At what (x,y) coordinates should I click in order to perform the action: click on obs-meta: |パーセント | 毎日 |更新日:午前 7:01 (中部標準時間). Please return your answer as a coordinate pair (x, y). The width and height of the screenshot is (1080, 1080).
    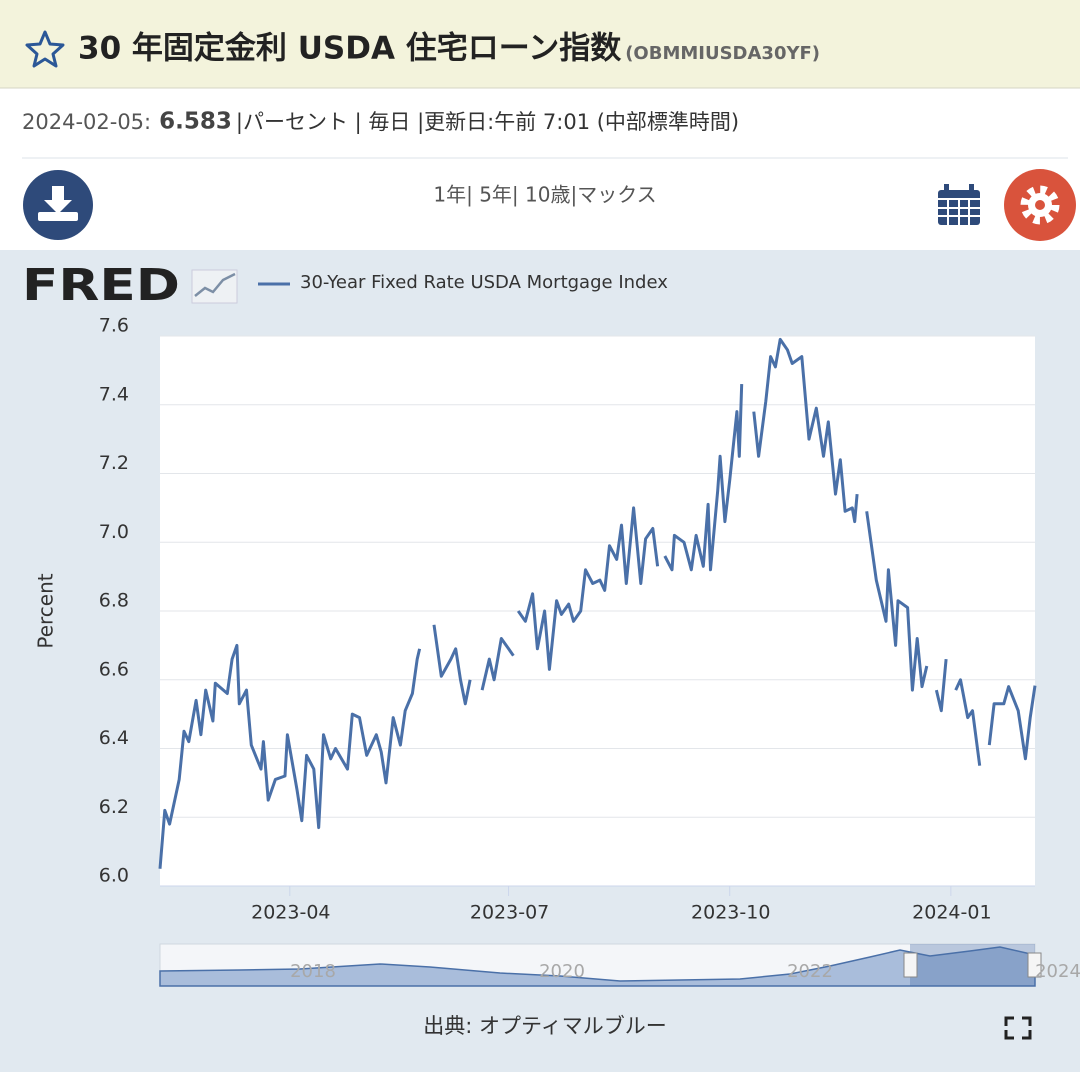
    Looking at the image, I should click on (487, 122).